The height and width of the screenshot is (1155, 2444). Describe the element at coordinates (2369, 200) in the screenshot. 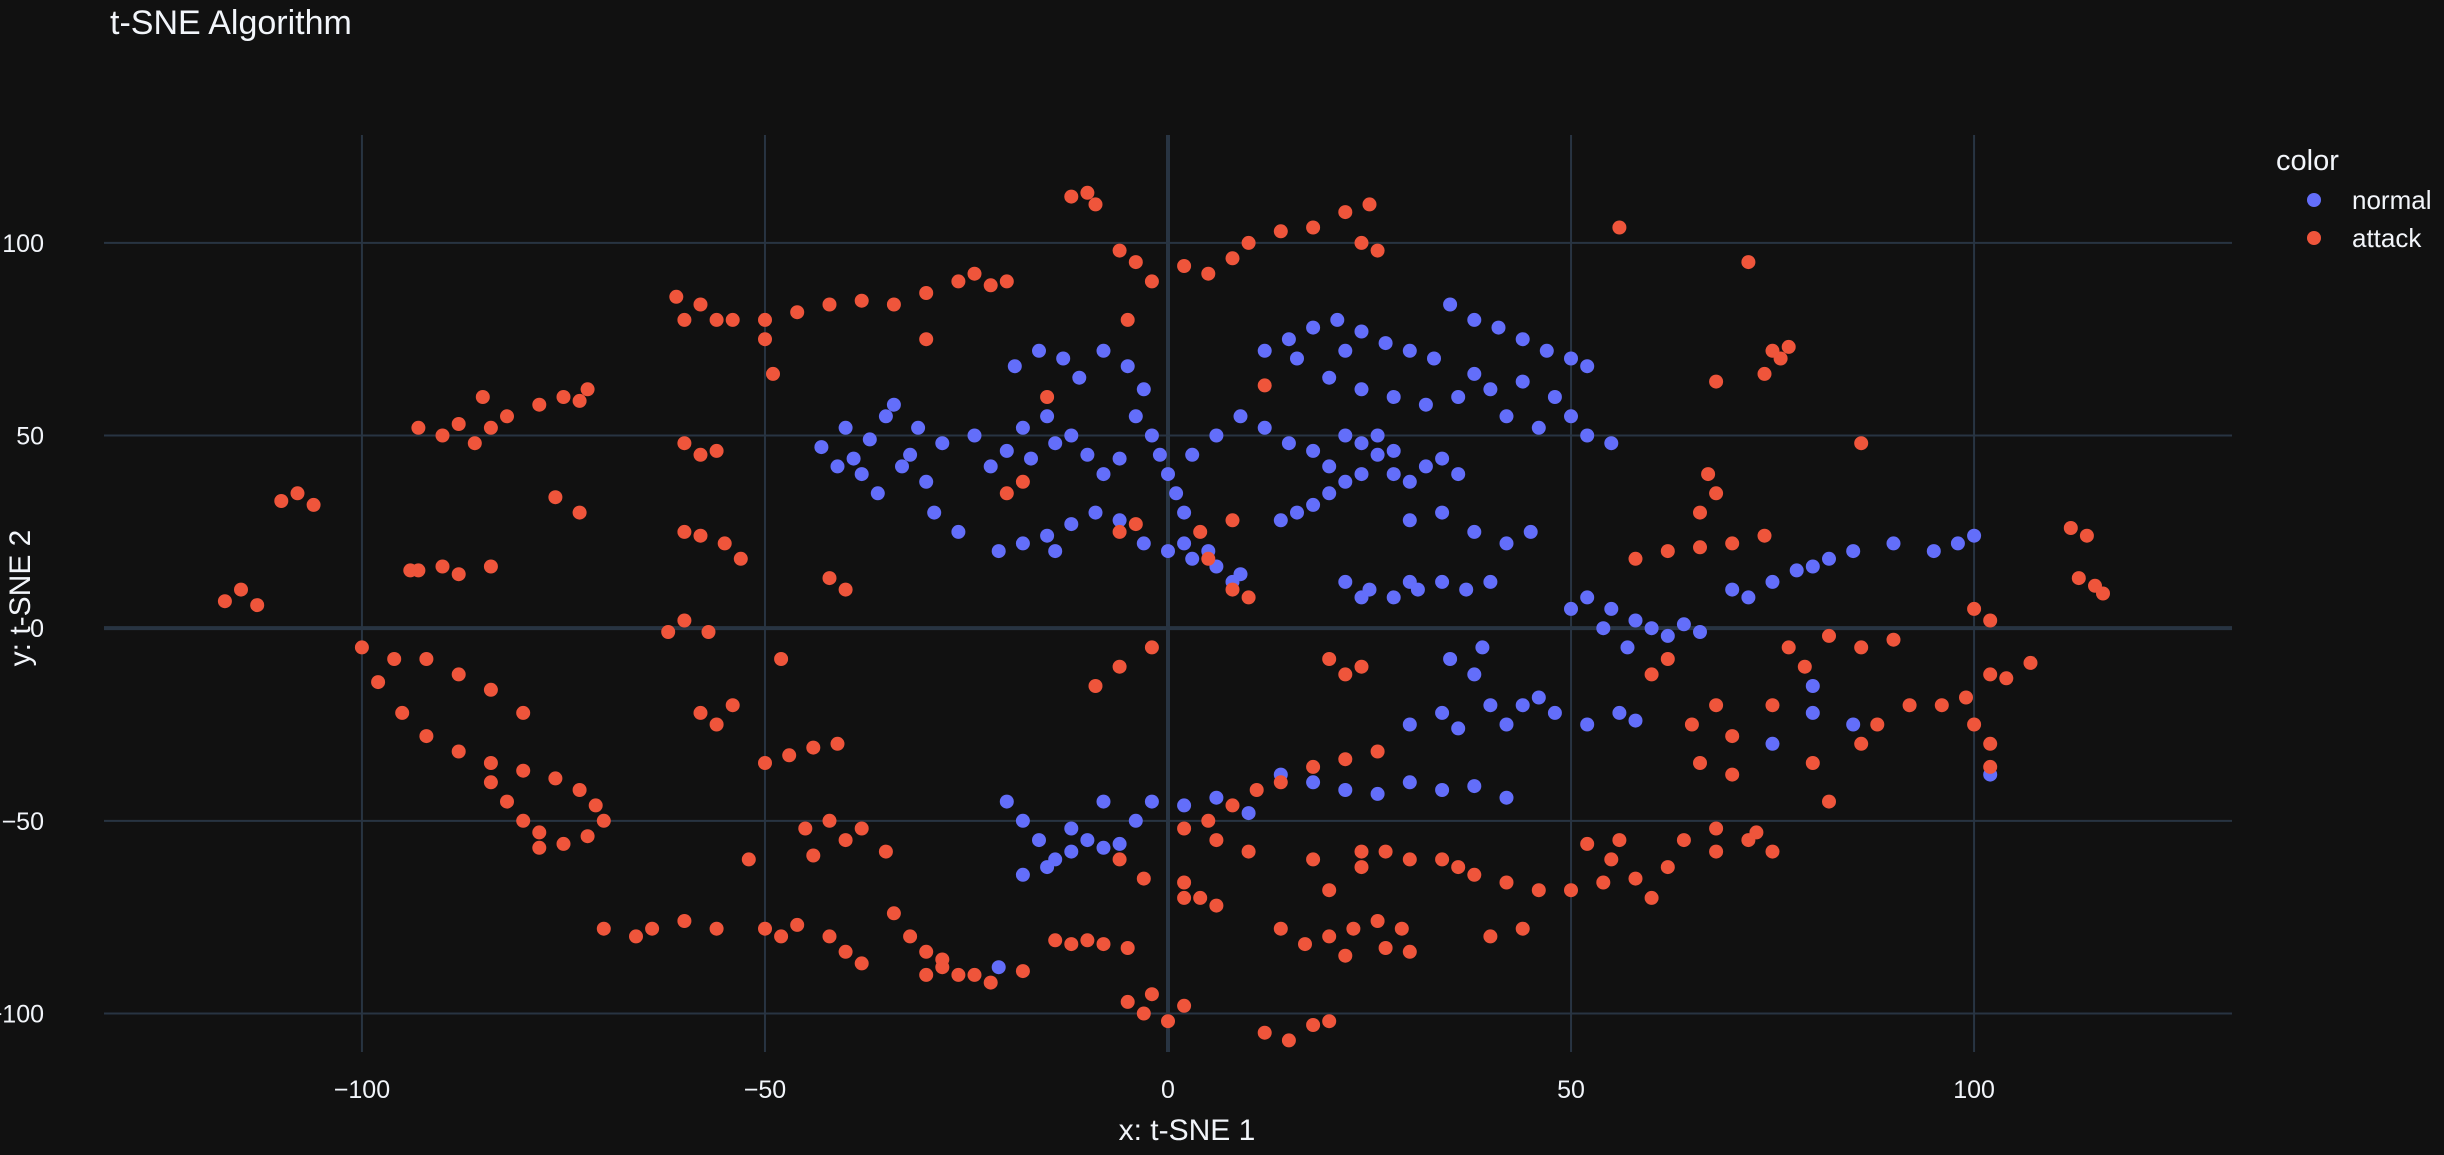

I see `legend-item-normal: normal` at that location.